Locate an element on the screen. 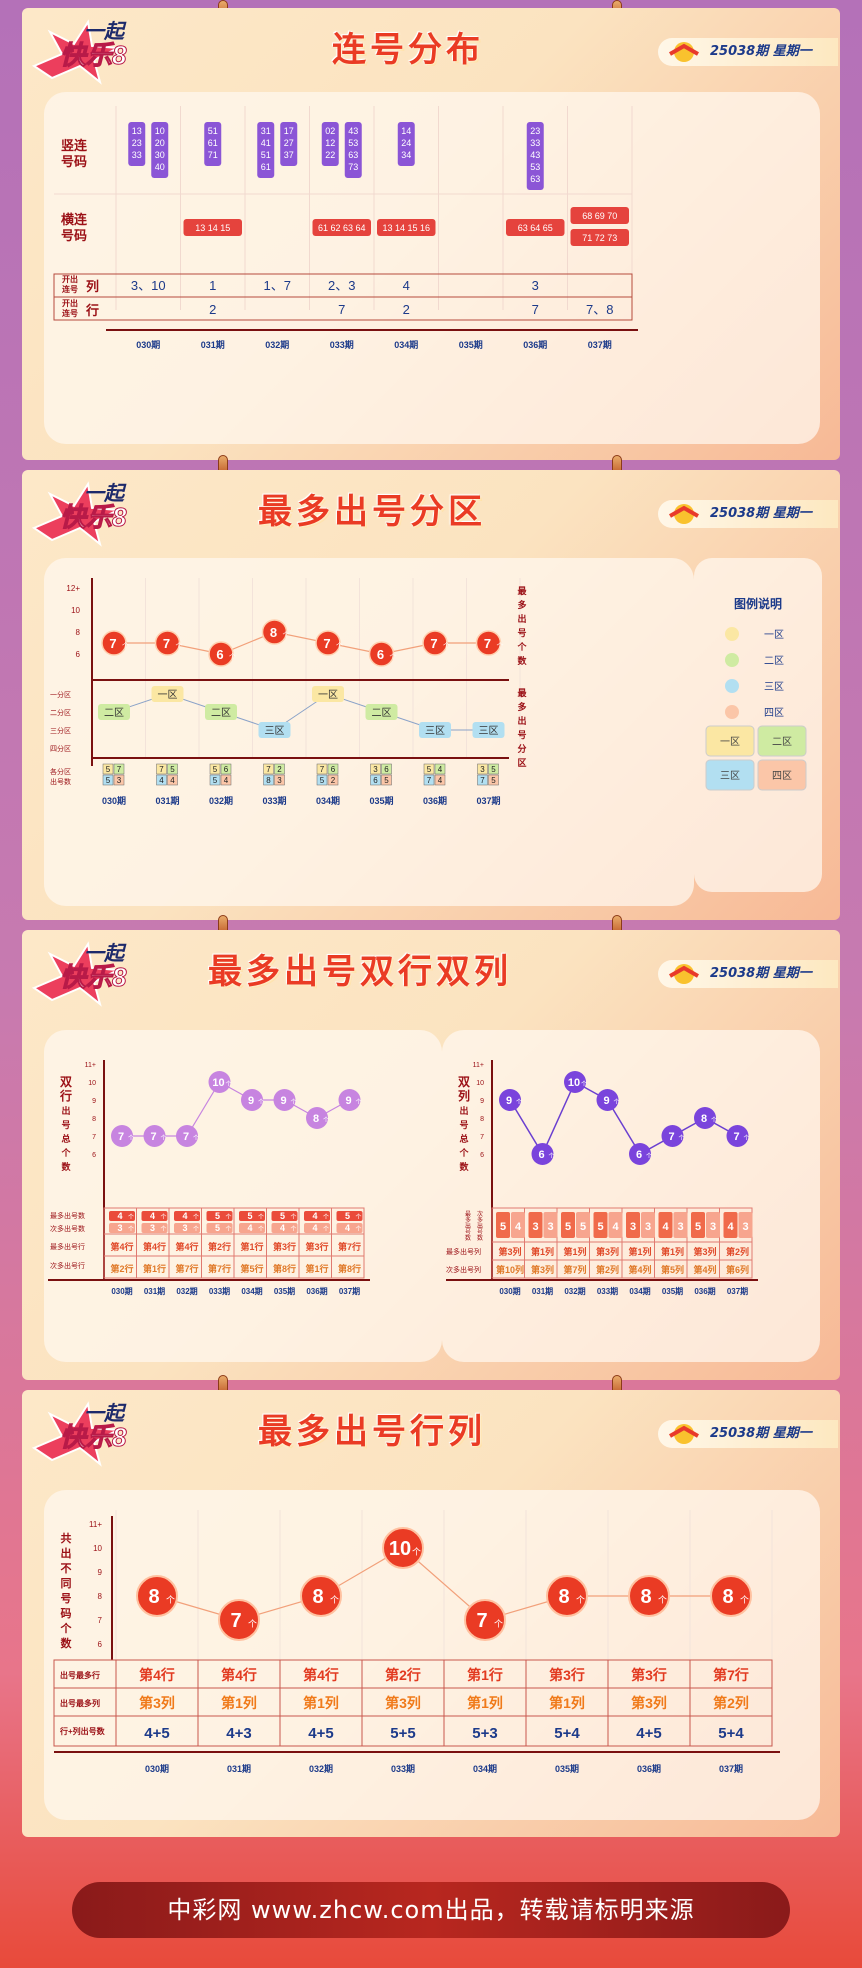  period-label: 030期 is located at coordinates (121, 1291).